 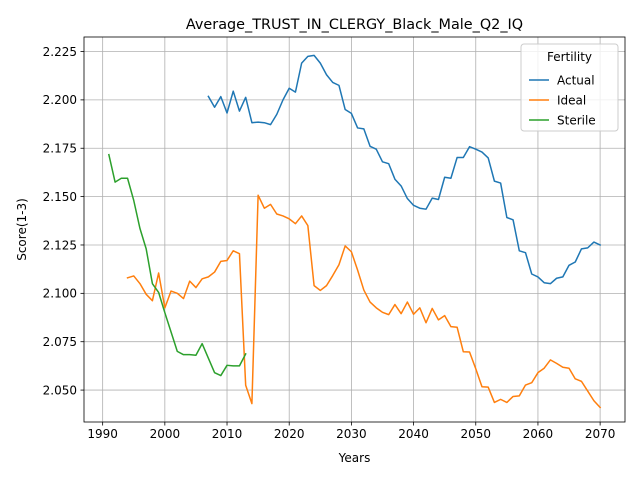 I want to click on legend-label-actual: Actual, so click(x=576, y=80).